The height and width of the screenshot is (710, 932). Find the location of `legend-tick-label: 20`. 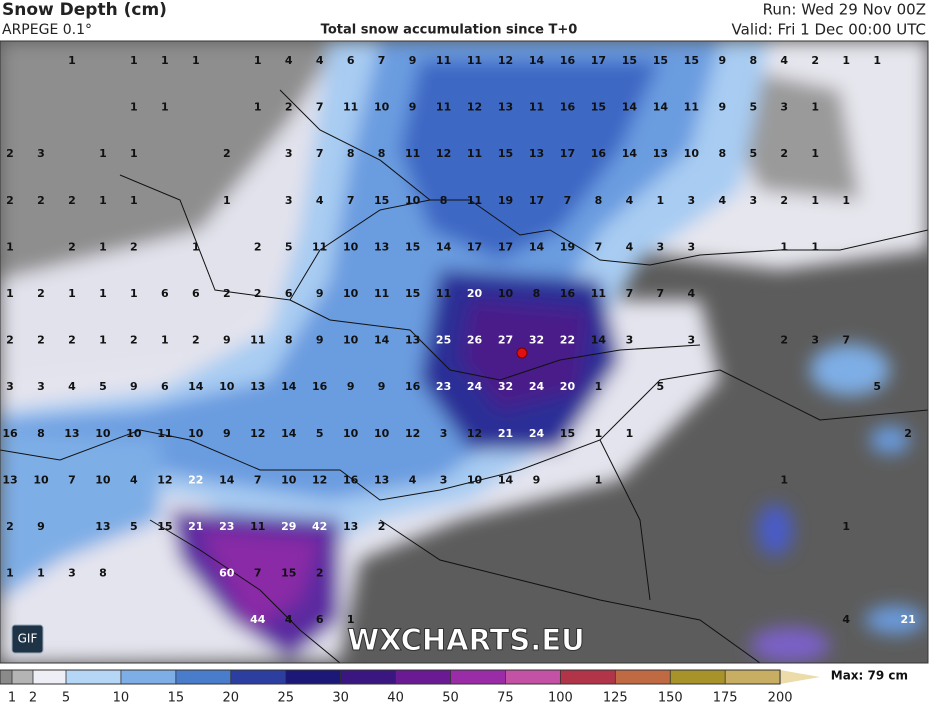

legend-tick-label: 20 is located at coordinates (231, 698).